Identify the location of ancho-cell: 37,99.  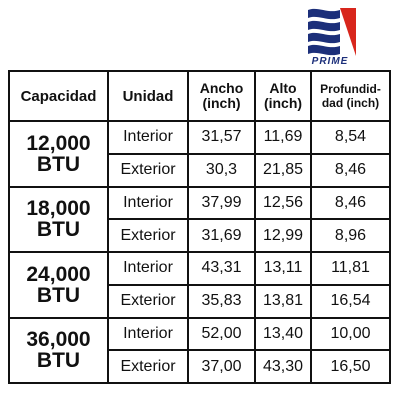
(221, 203).